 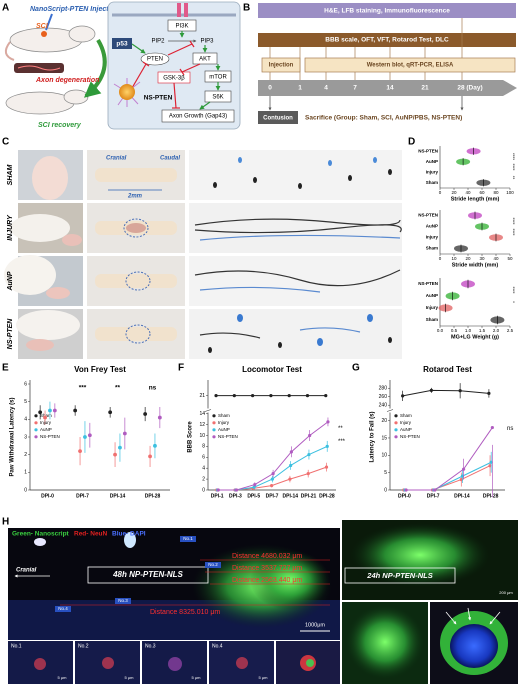 I want to click on scale-label: 2mm, so click(x=135, y=197).